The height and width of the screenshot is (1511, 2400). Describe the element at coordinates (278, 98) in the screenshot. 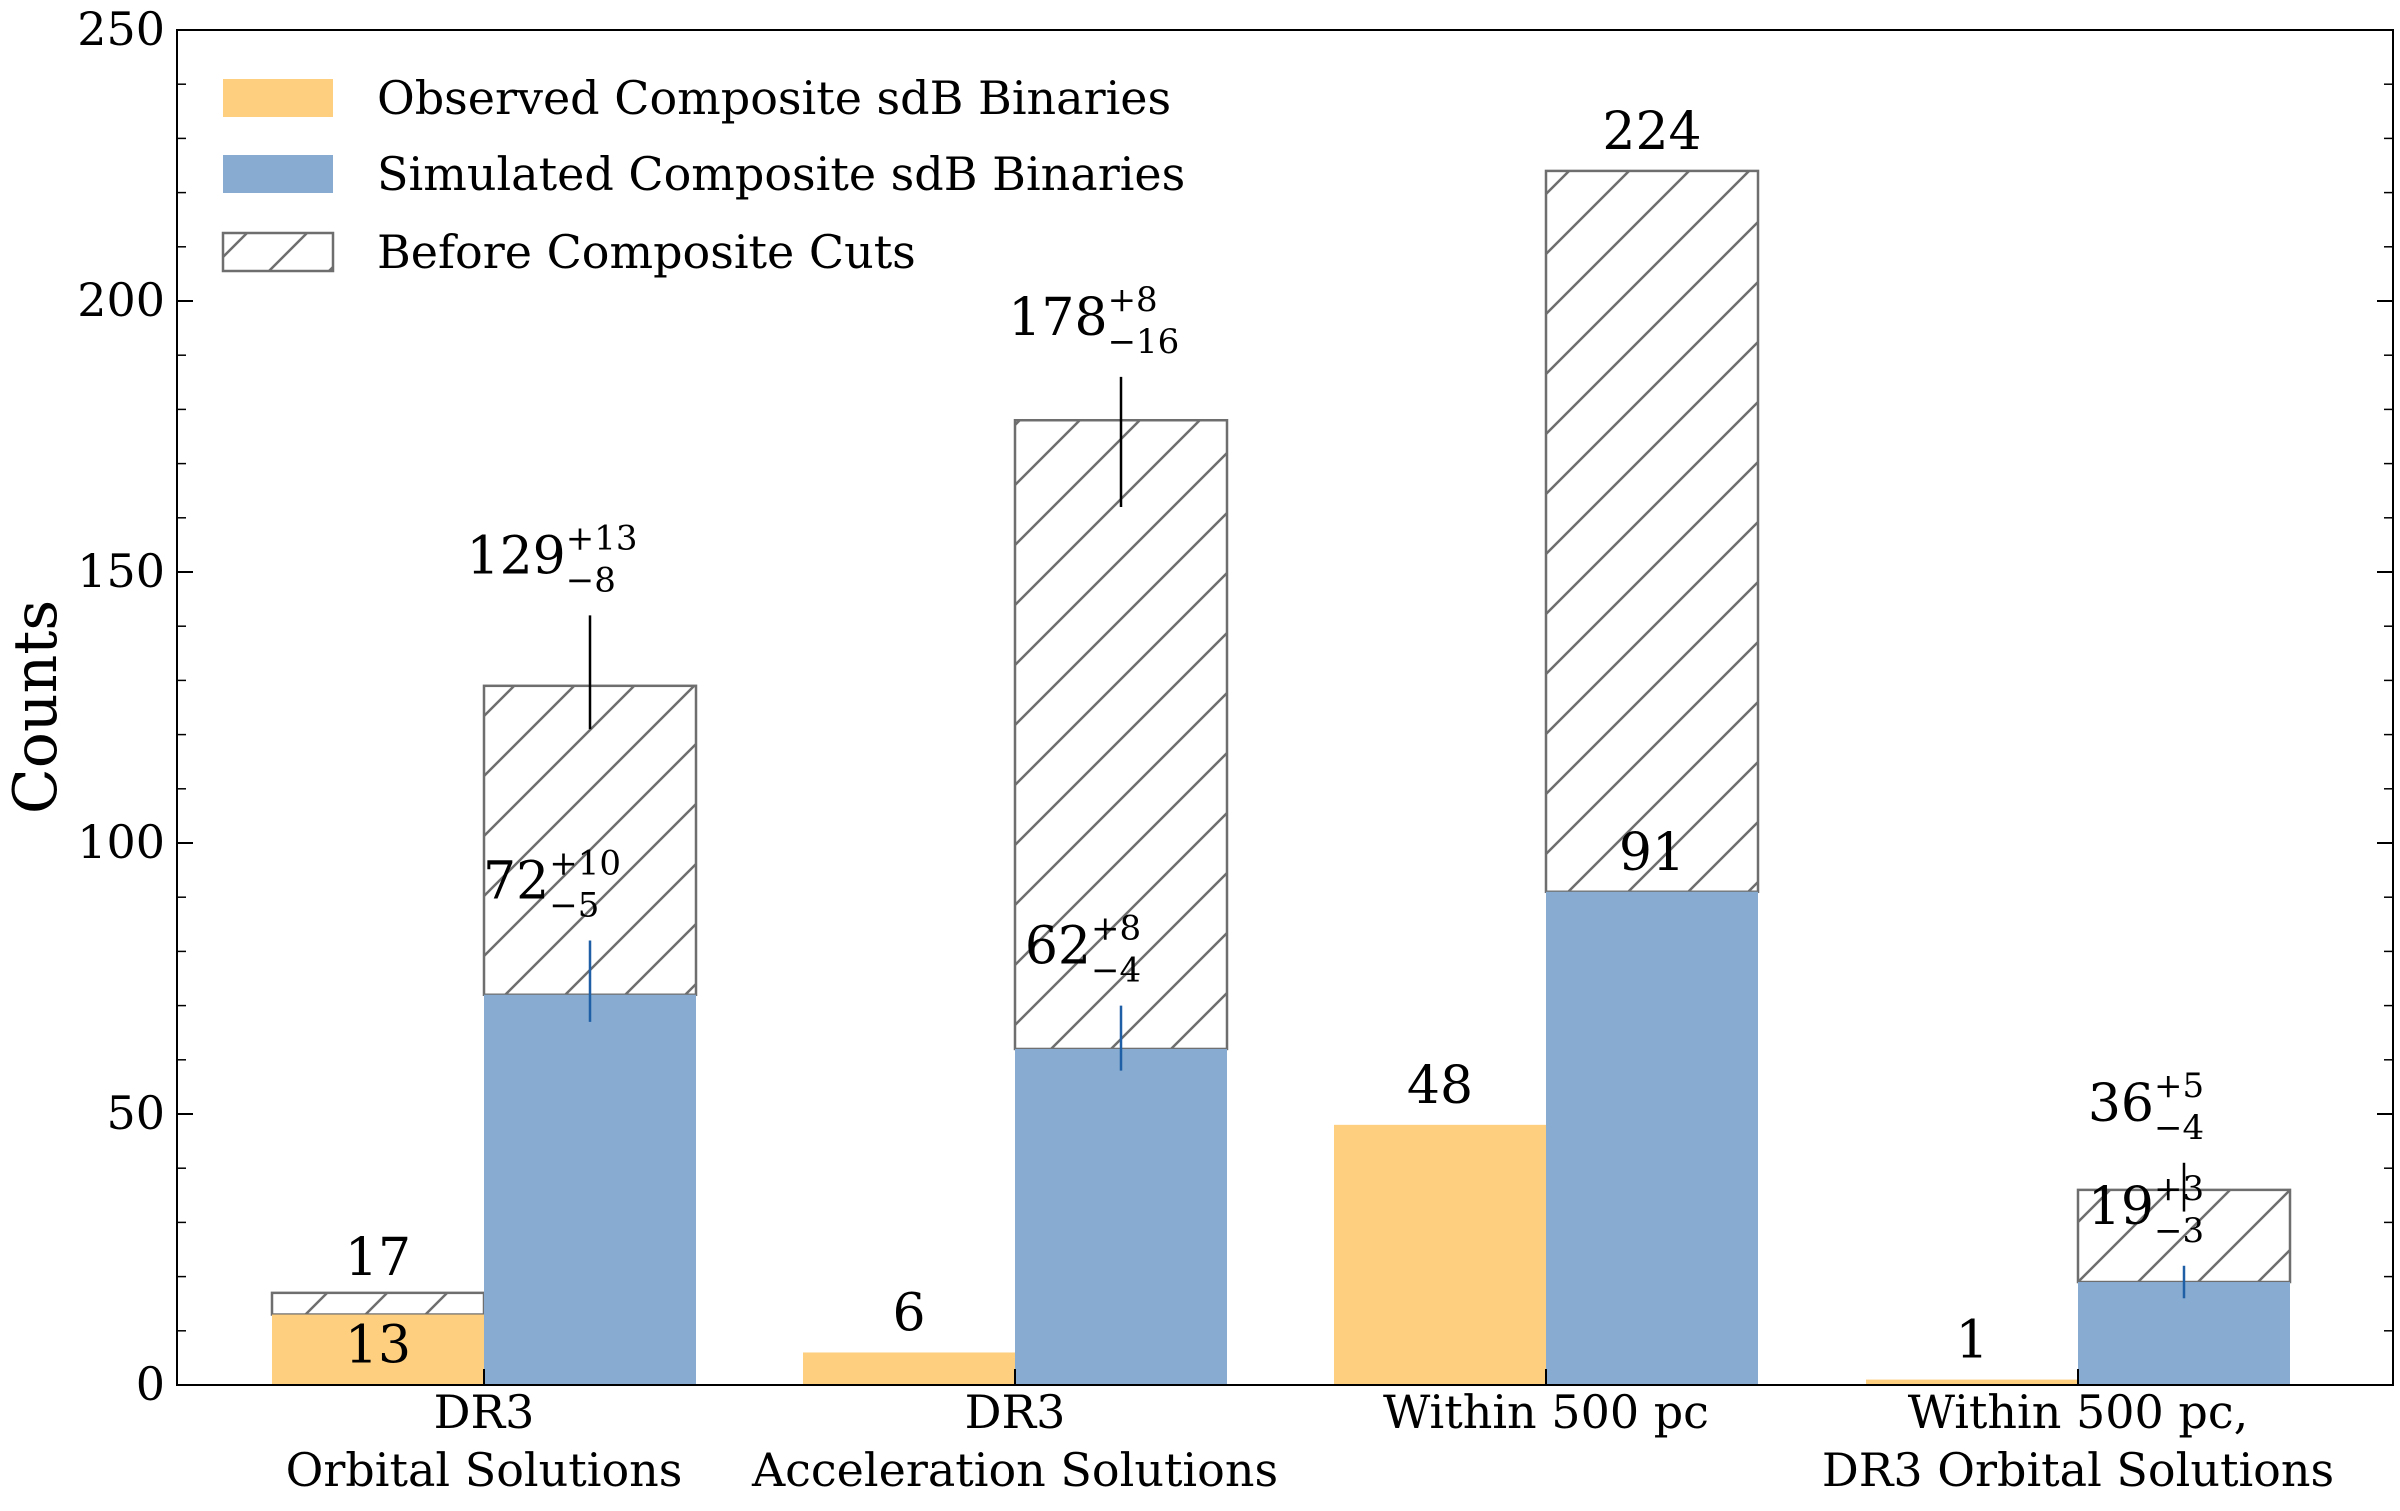

I see `legend-swatch-observed` at that location.